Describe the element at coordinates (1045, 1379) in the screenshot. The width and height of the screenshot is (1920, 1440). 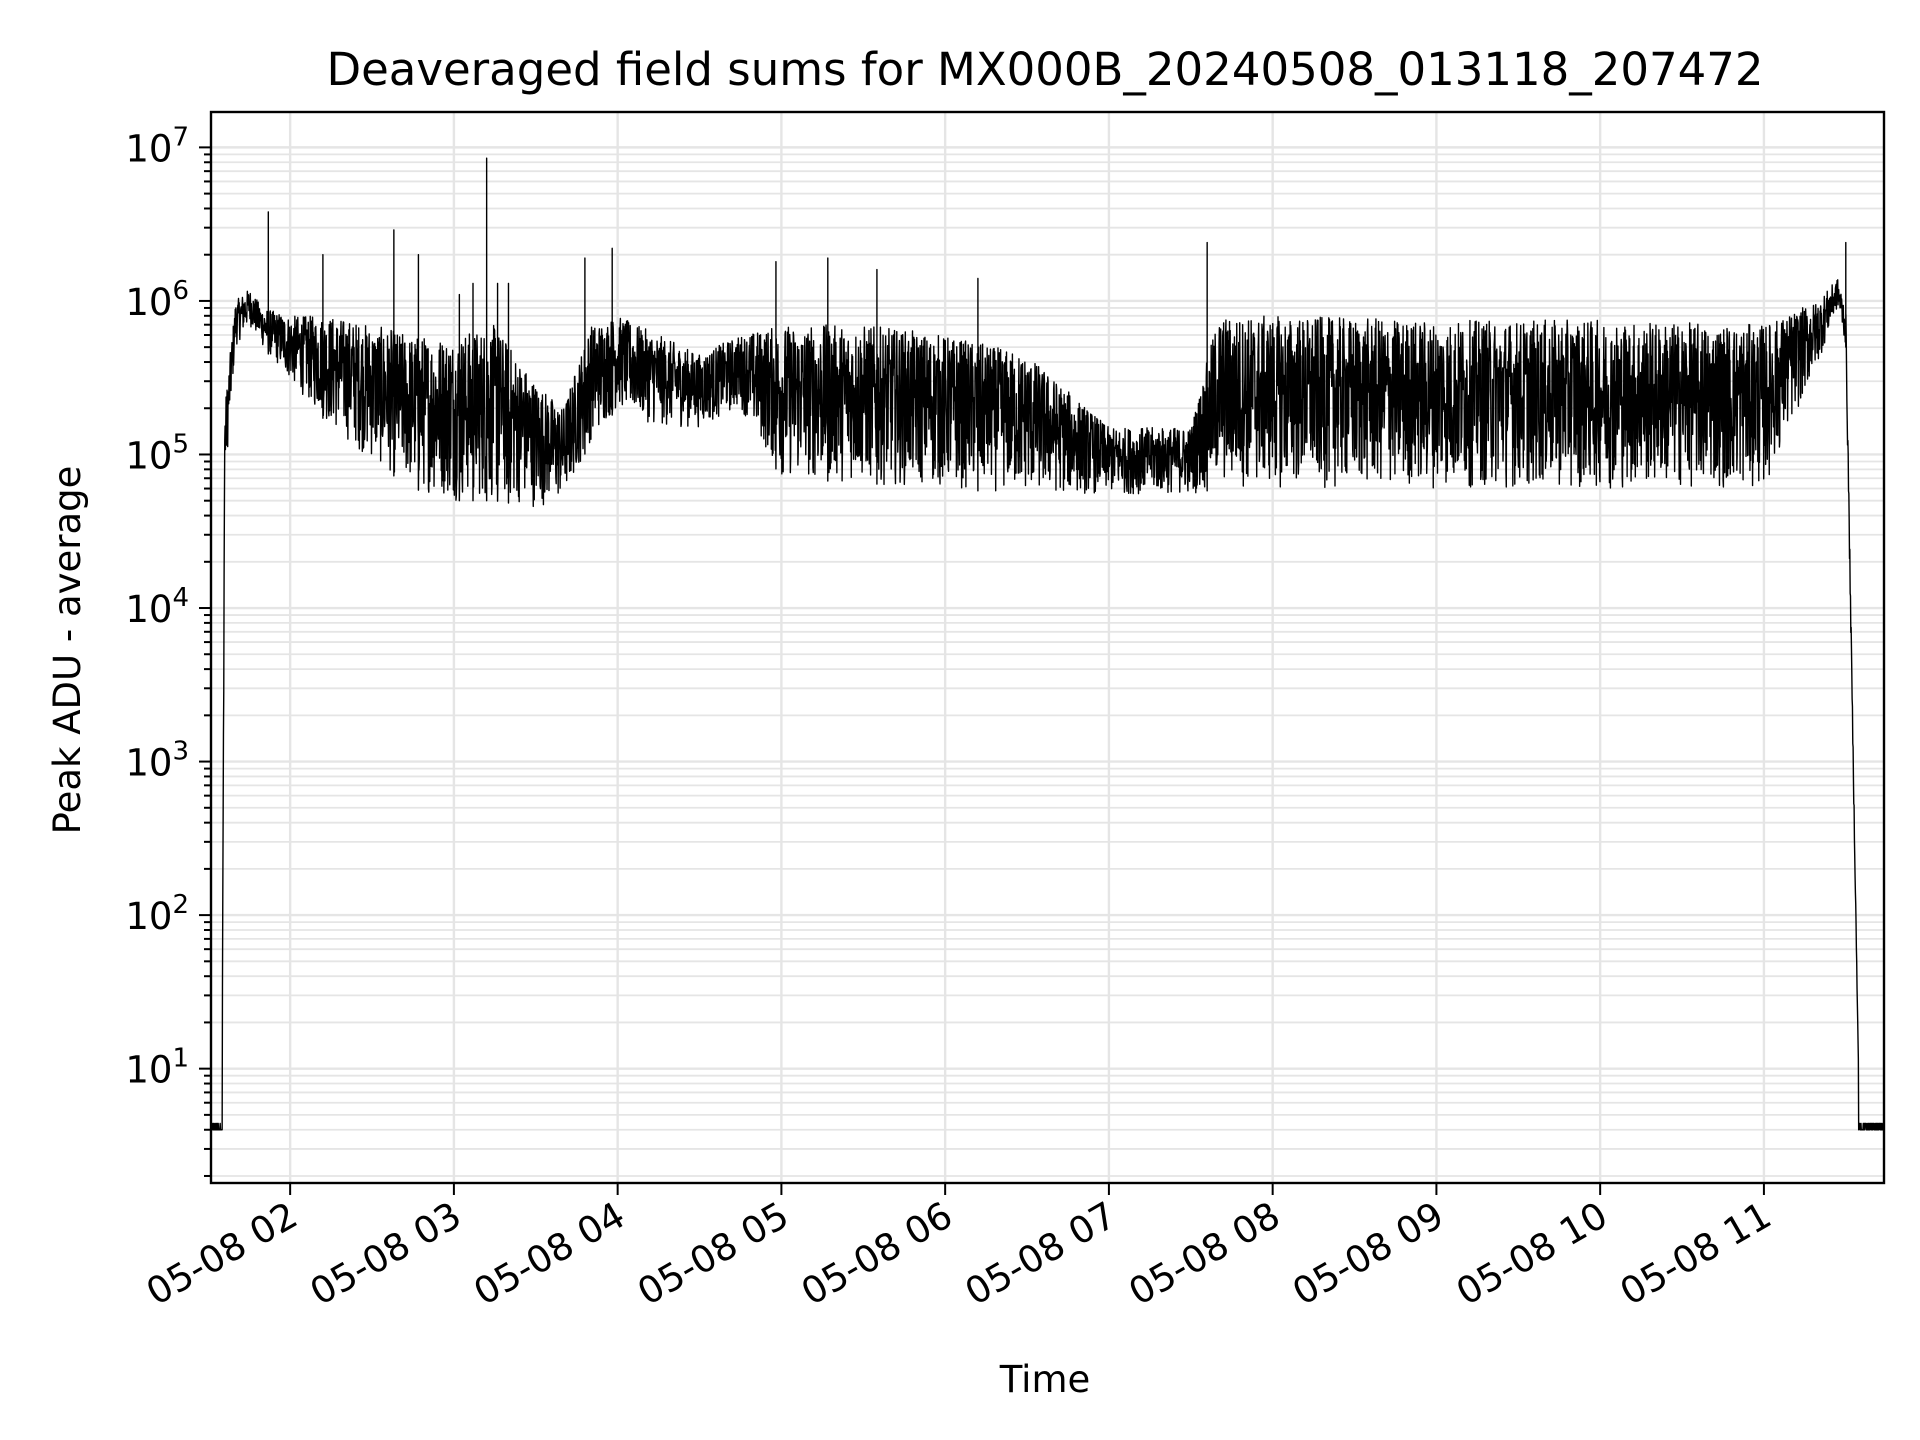
I see `x-axis-label: Time` at that location.